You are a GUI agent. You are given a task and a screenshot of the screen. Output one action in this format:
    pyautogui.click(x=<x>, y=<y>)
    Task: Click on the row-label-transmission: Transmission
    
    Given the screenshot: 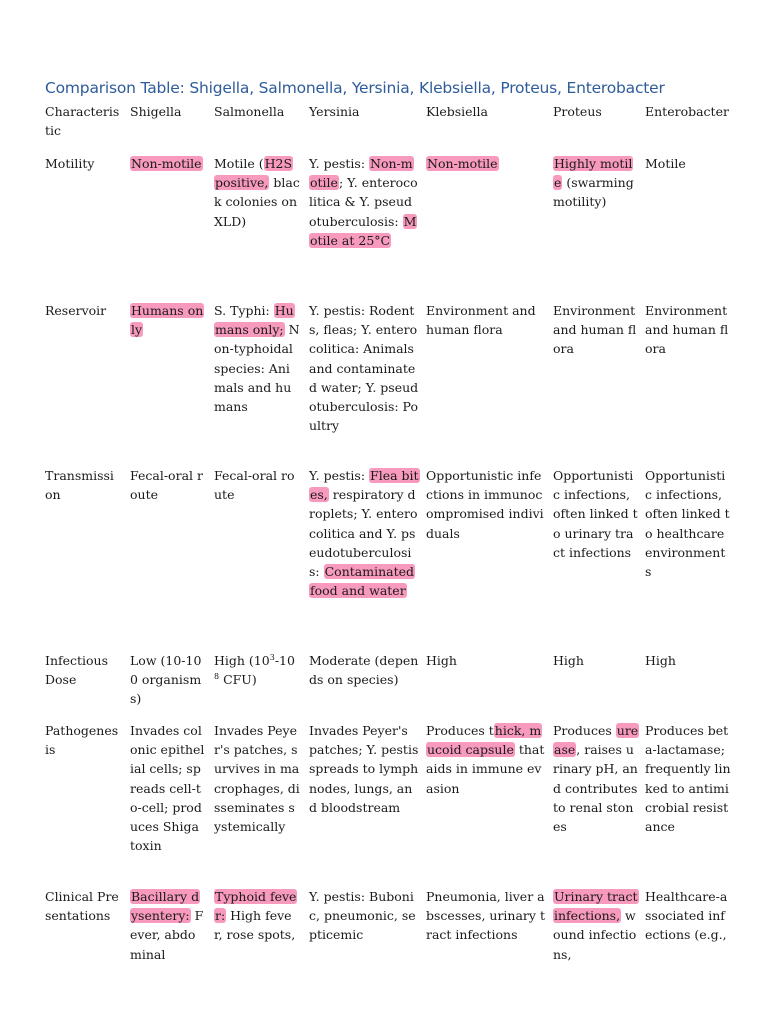 What is the action you would take?
    pyautogui.click(x=79, y=485)
    